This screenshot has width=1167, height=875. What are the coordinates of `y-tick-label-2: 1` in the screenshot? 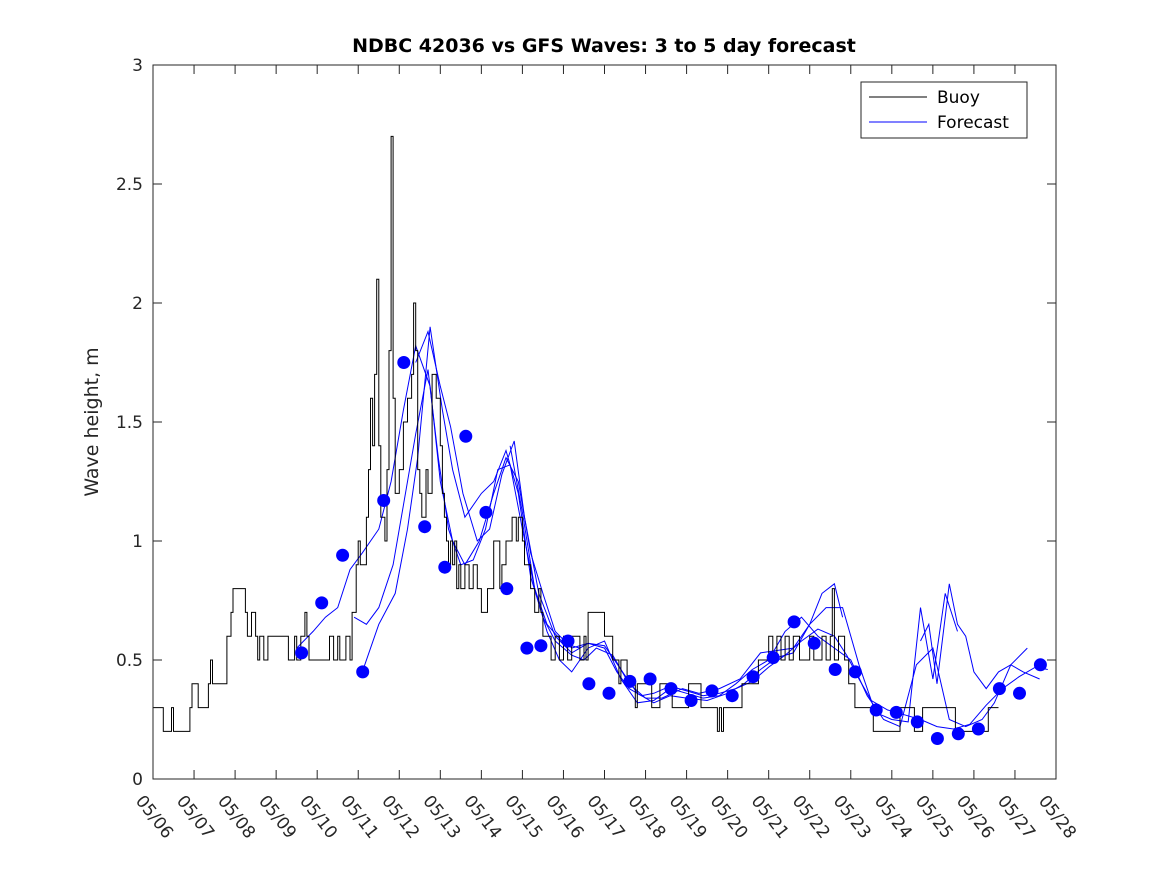 It's located at (137, 542).